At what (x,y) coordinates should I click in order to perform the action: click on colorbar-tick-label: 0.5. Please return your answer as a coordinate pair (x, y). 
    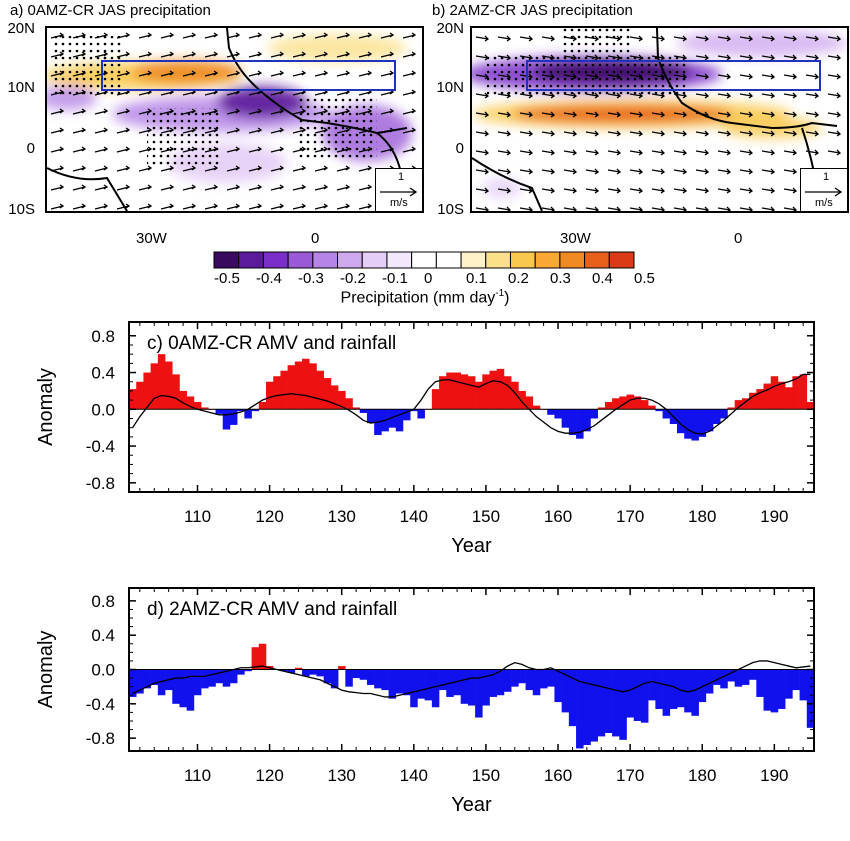
    Looking at the image, I should click on (644, 278).